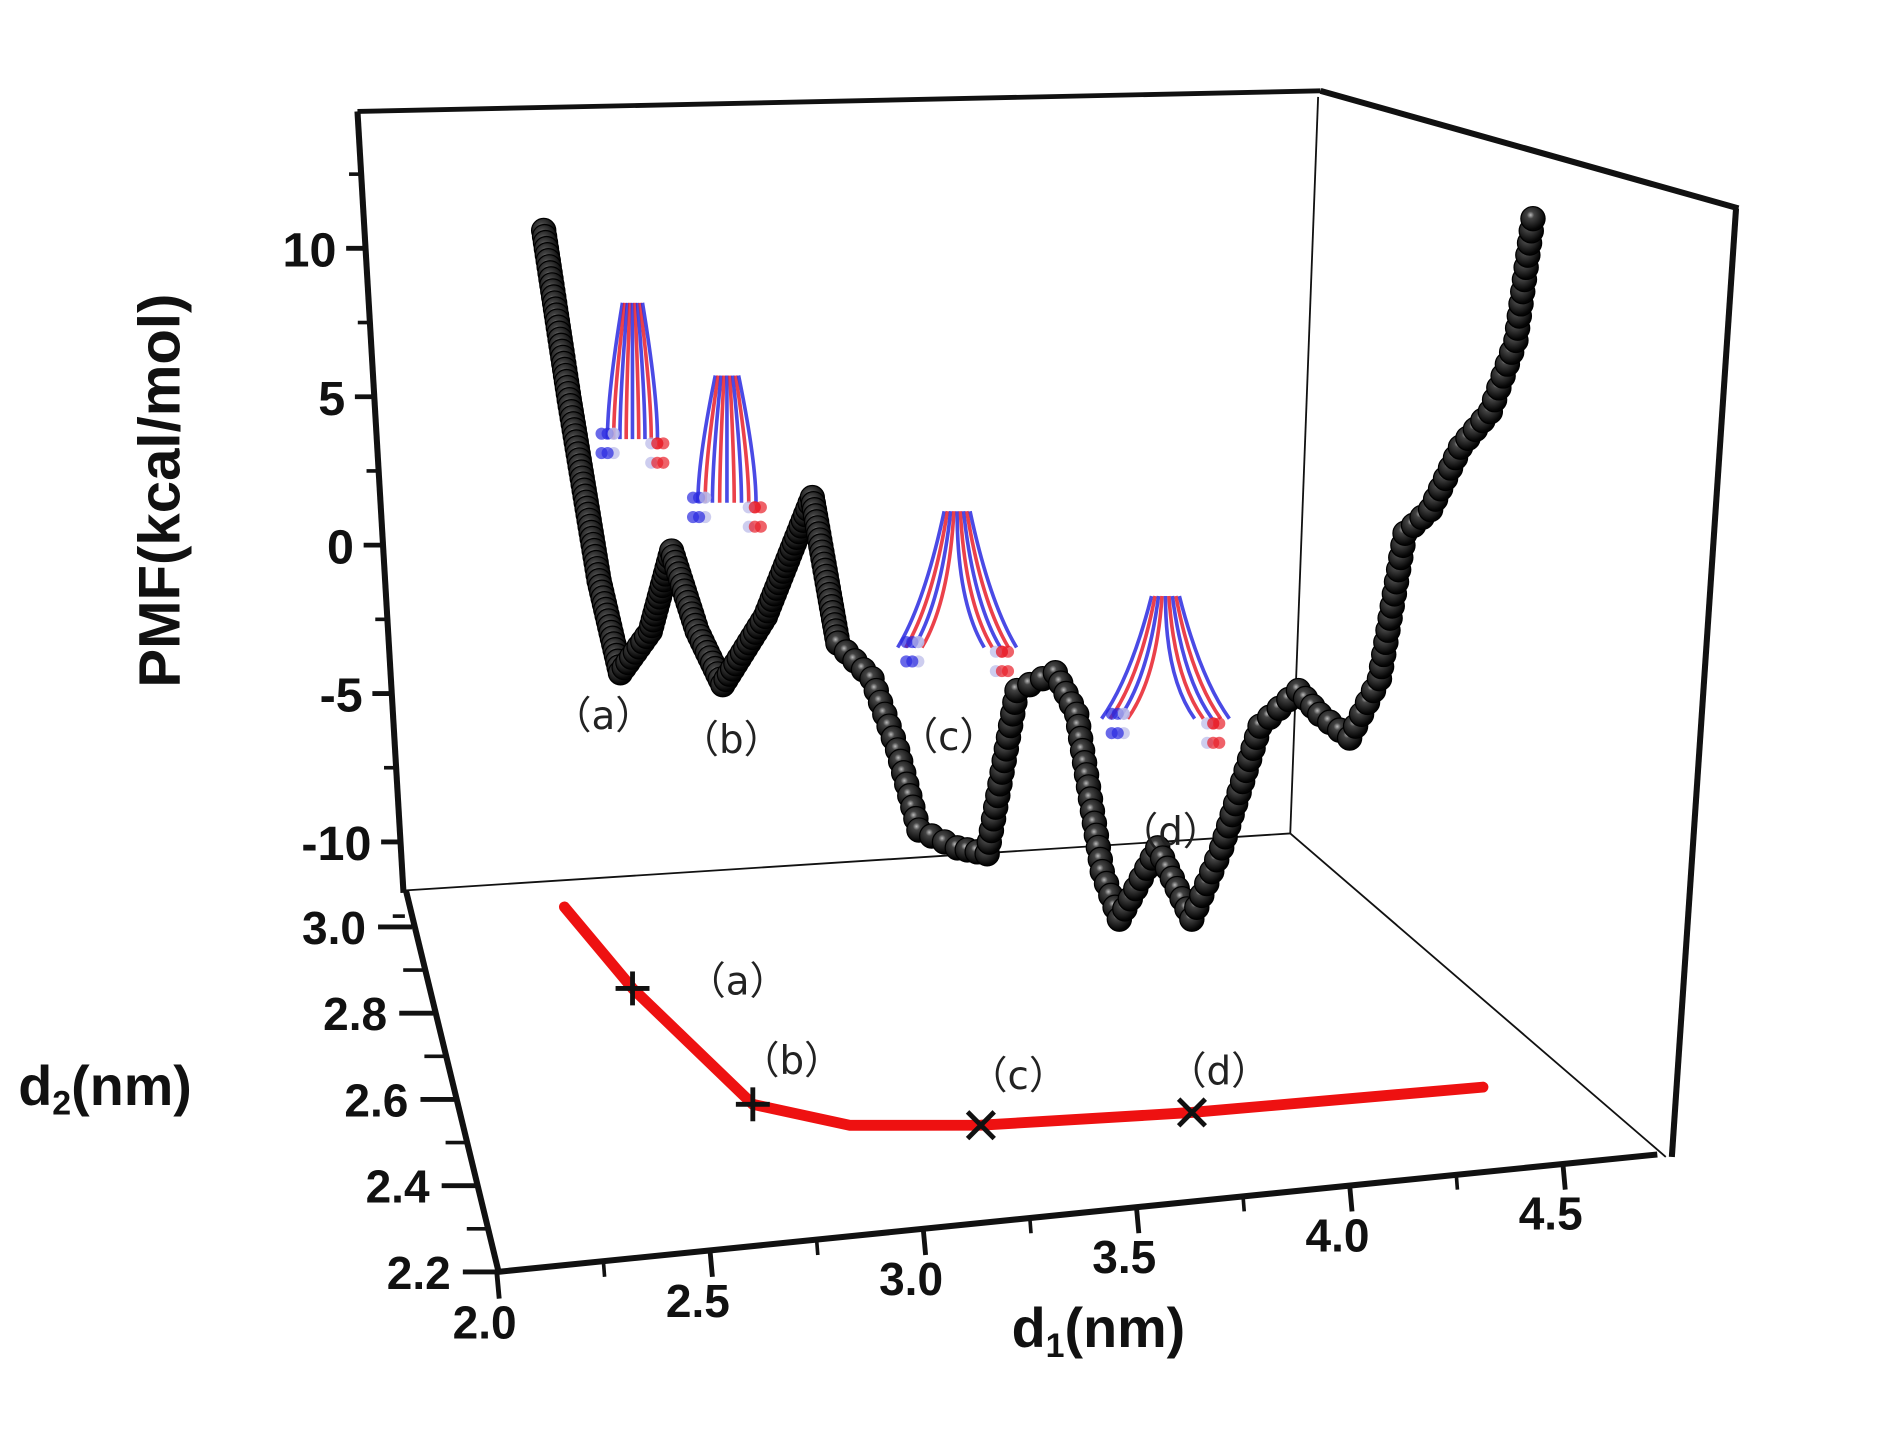 This screenshot has height=1444, width=1890. Describe the element at coordinates (911, 1279) in the screenshot. I see `d1-tick-label: 3.0` at that location.